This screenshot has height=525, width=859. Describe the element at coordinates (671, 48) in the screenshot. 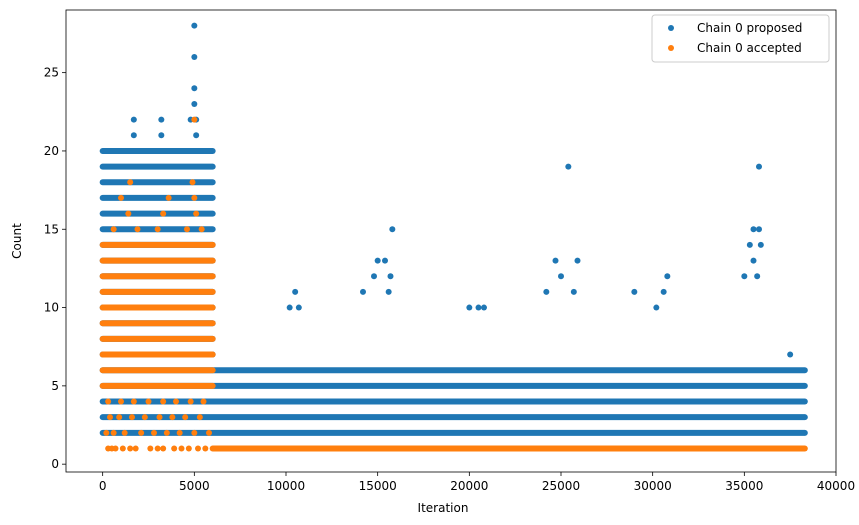

I see `legend-marker-accepted` at that location.